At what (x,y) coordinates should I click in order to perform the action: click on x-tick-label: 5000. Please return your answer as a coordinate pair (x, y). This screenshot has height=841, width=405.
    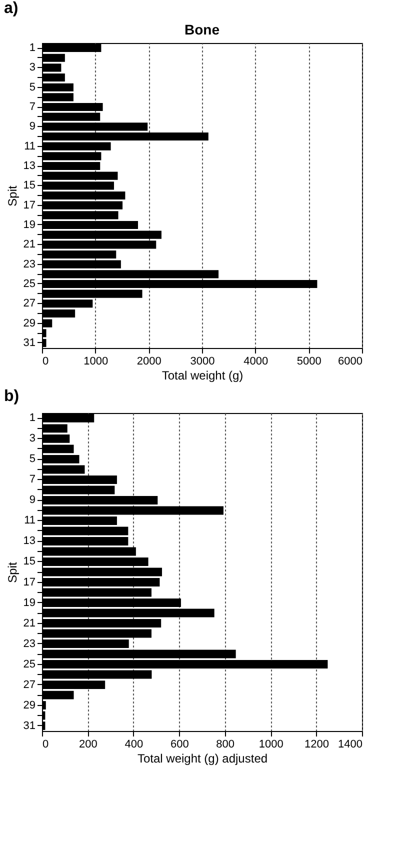
    Looking at the image, I should click on (309, 362).